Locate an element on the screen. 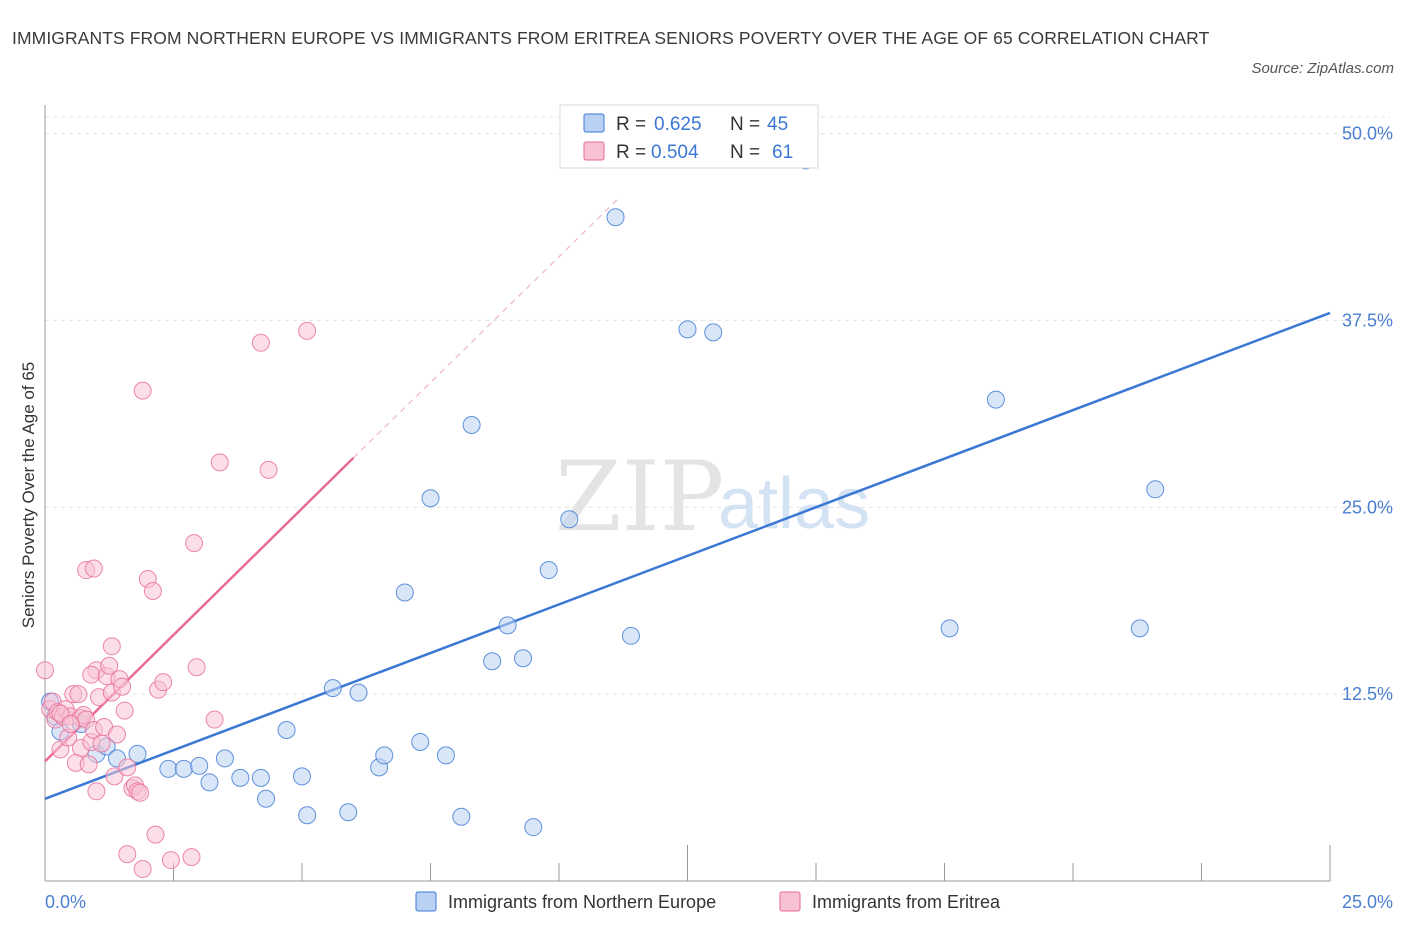 The width and height of the screenshot is (1406, 930). legend-swatch-pink is located at coordinates (594, 151).